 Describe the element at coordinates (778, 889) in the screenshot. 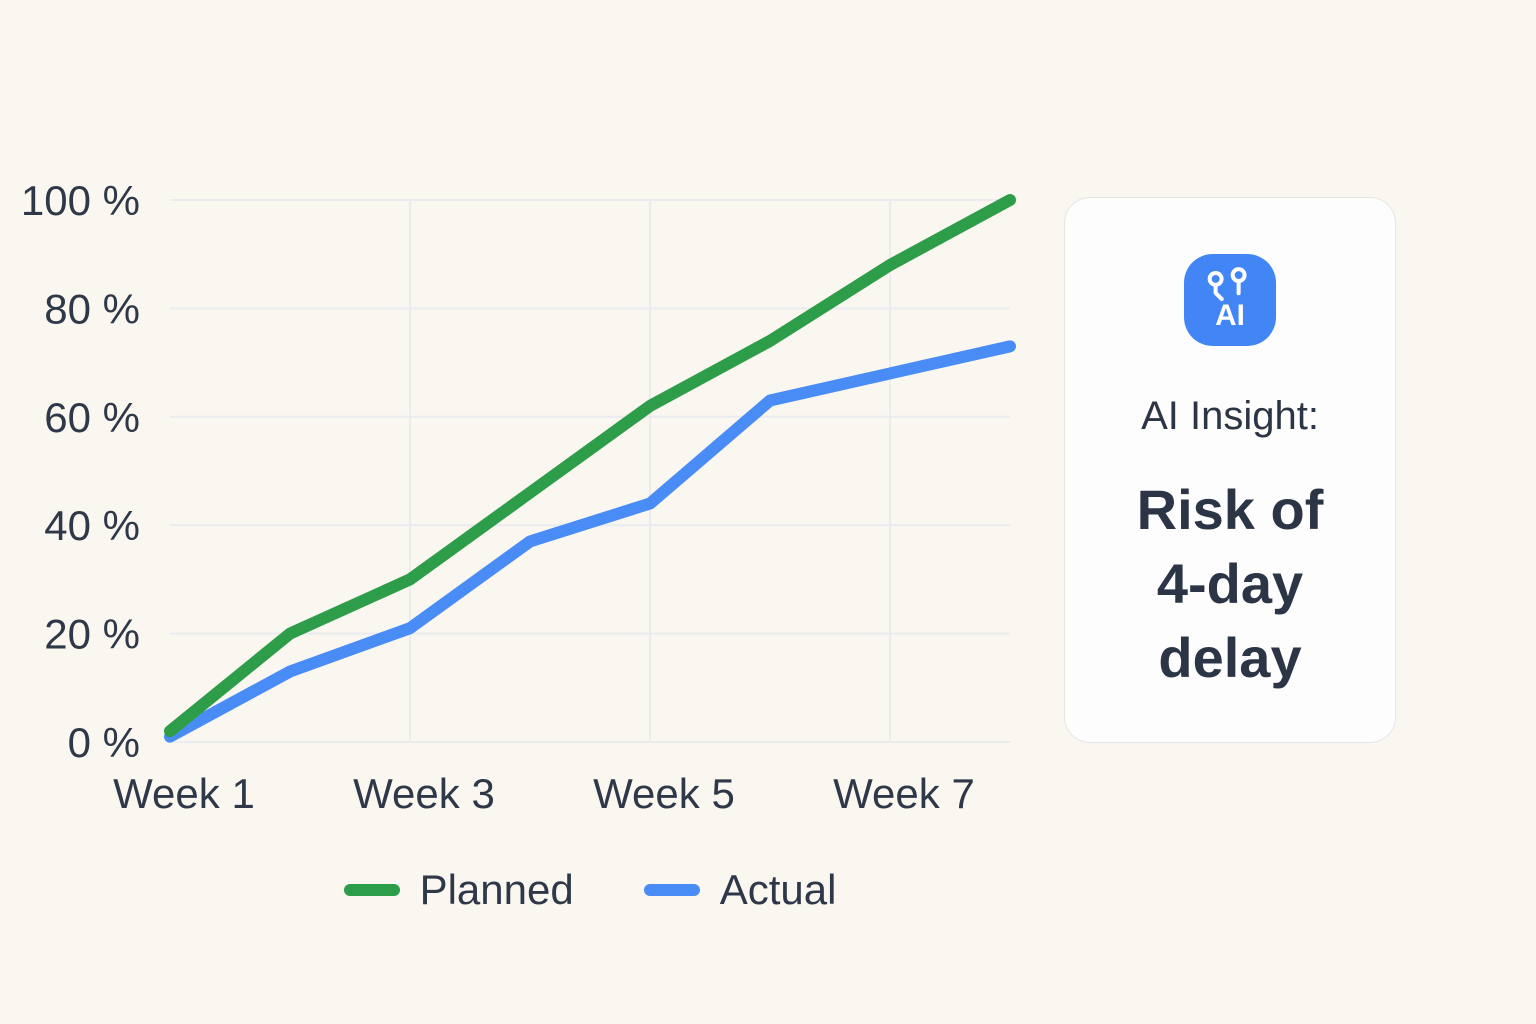

I see `legend-label-actual: Actual` at that location.